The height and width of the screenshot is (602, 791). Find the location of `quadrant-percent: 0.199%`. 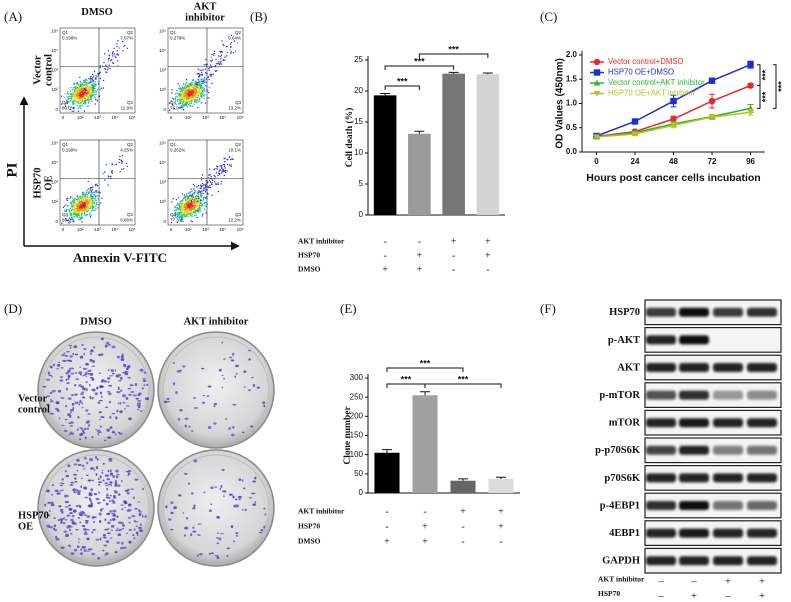

quadrant-percent: 0.199% is located at coordinates (69, 150).